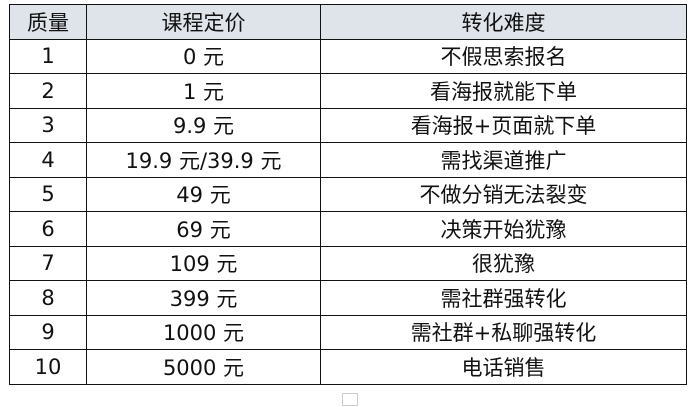  What do you see at coordinates (203, 367) in the screenshot?
I see `cell-price: 5000 元` at bounding box center [203, 367].